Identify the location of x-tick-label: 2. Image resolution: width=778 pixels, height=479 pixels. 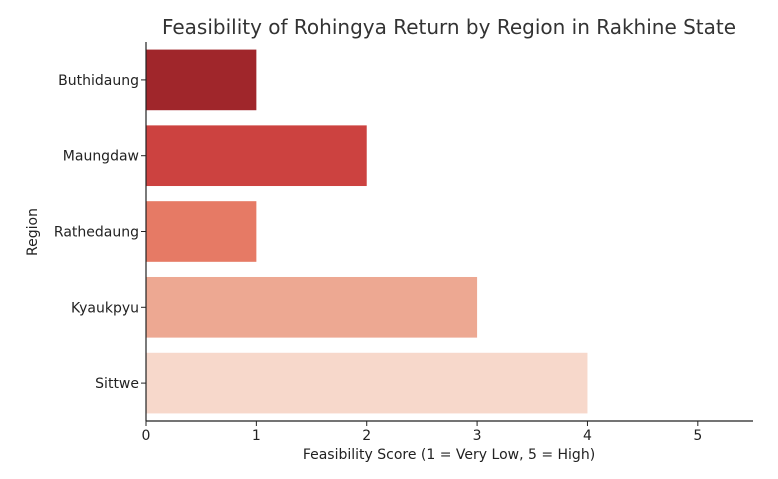
(366, 436).